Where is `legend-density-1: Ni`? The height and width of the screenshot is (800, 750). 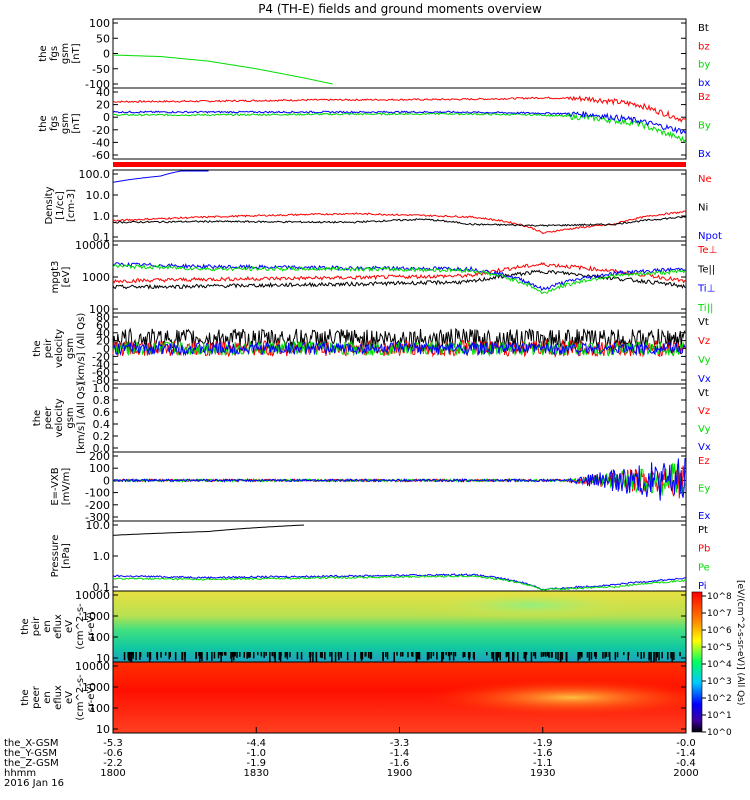 legend-density-1: Ni is located at coordinates (703, 208).